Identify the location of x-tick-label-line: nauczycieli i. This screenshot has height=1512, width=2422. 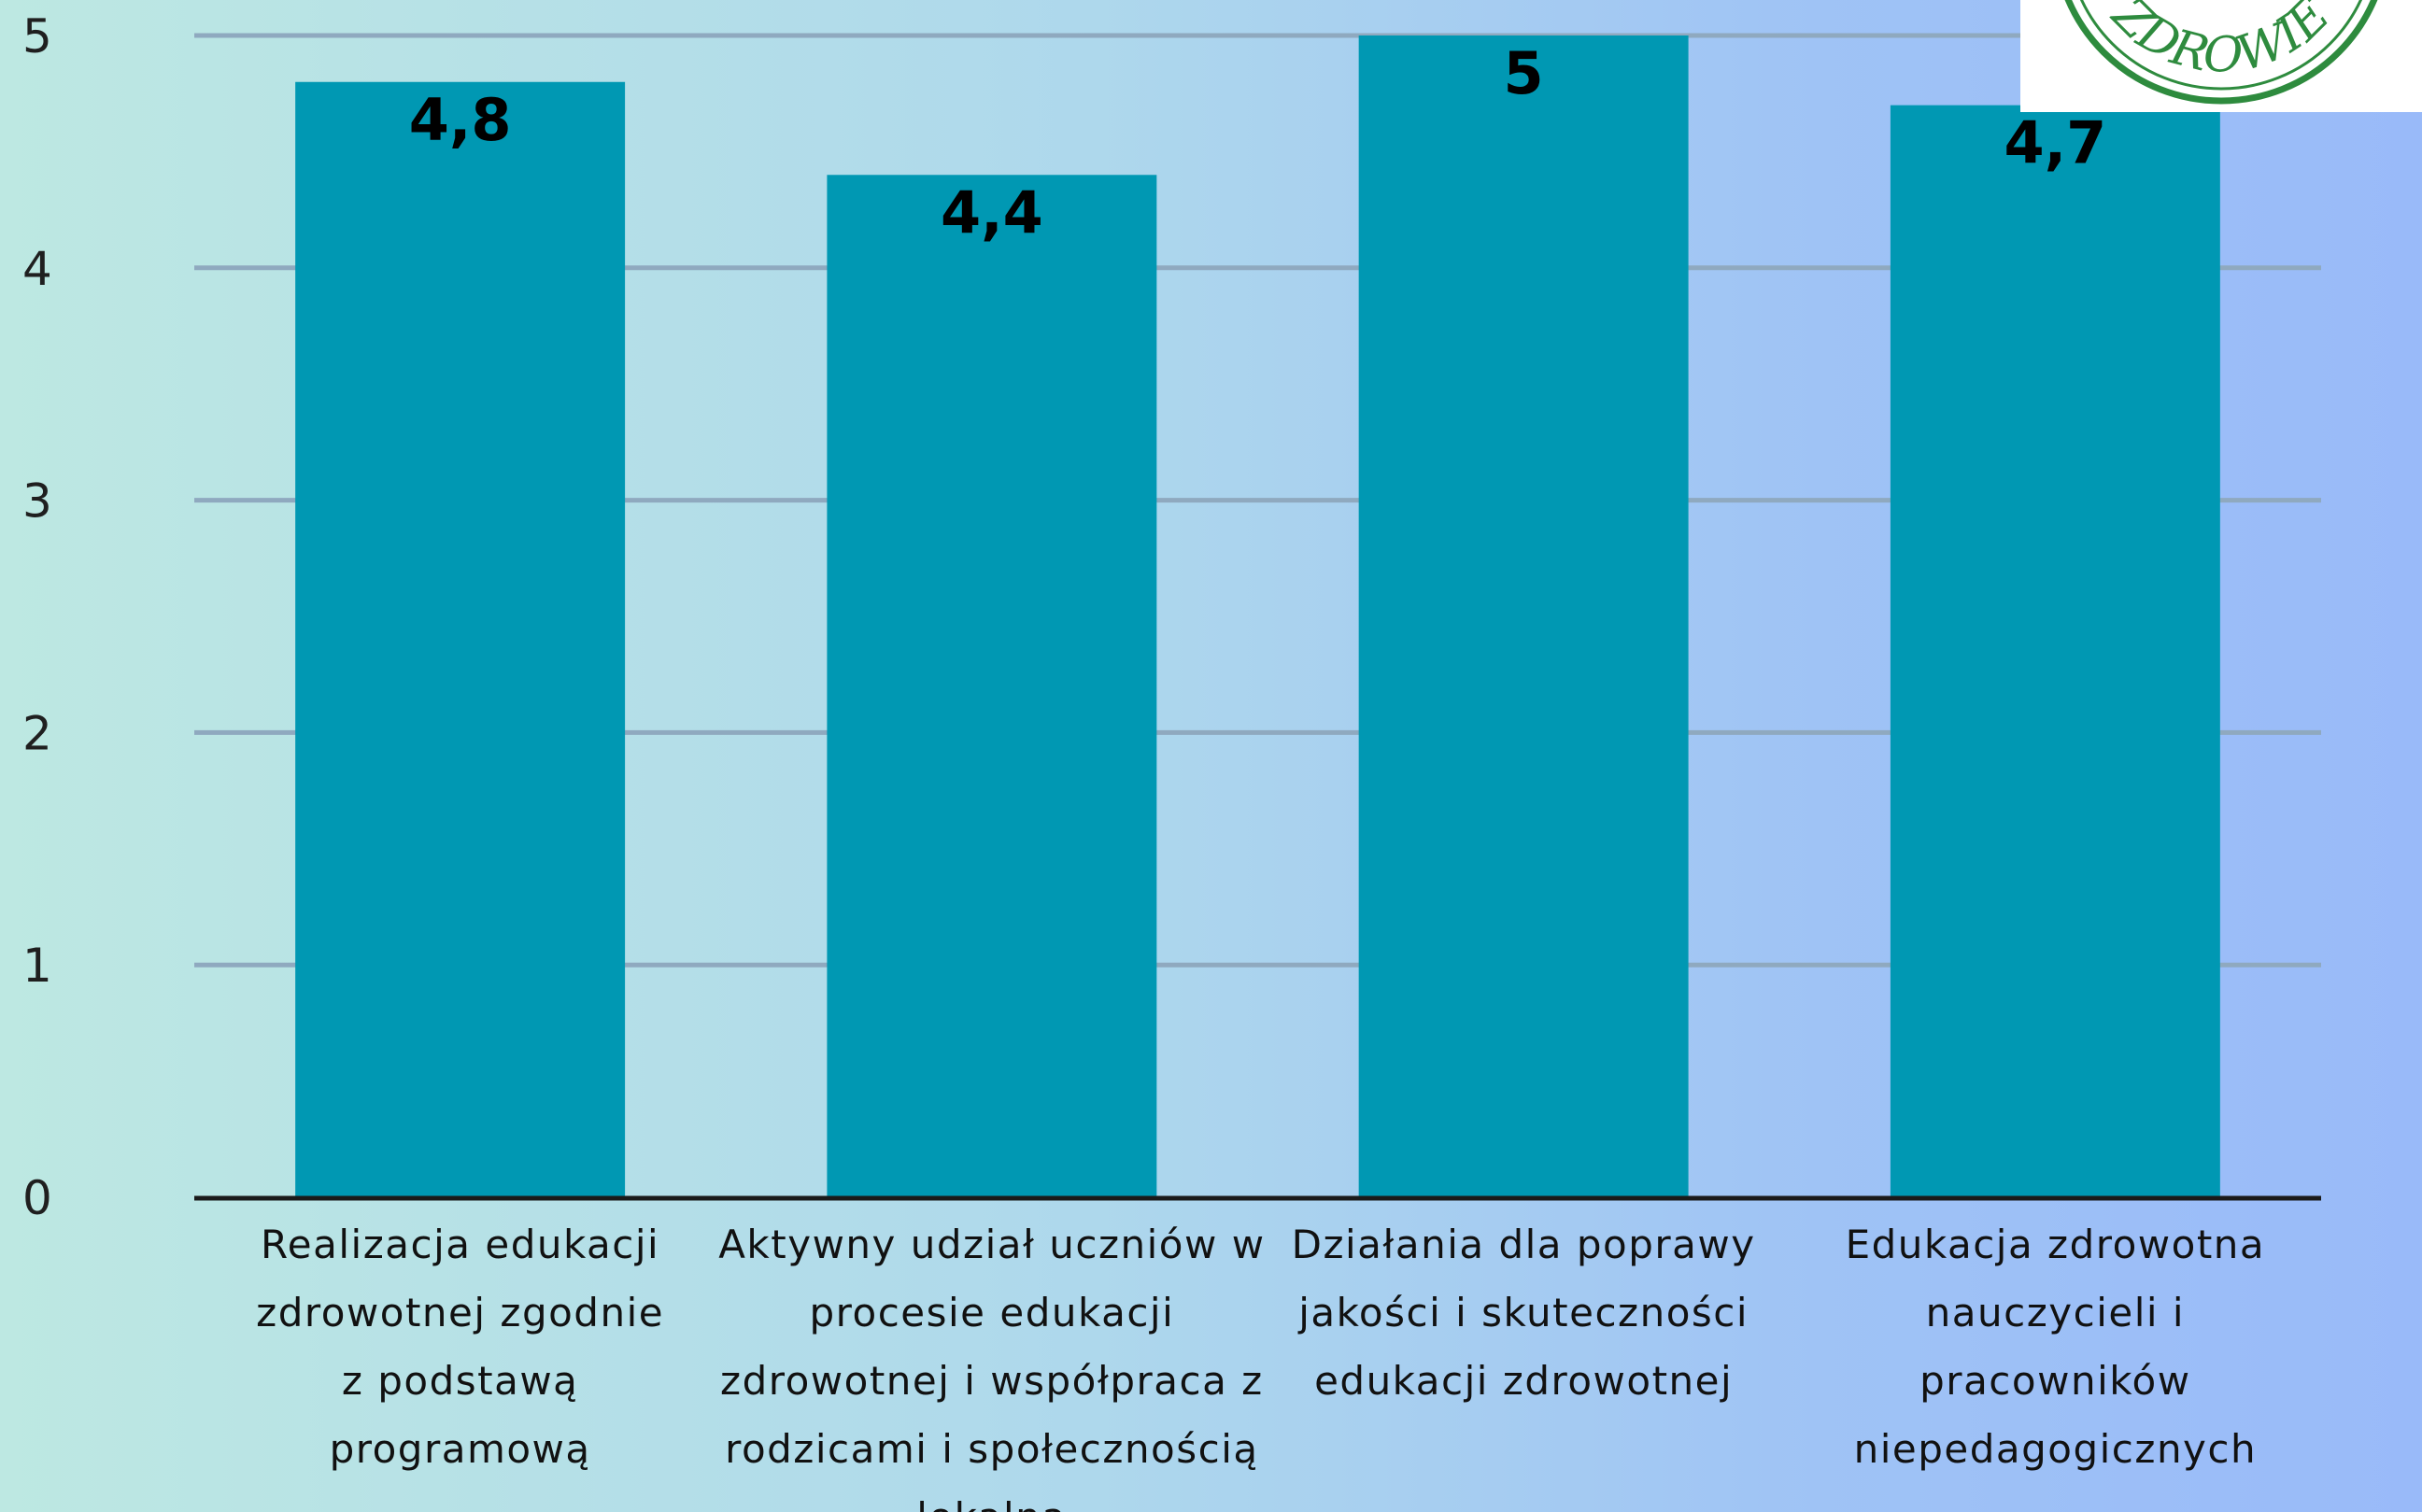
(2055, 1313).